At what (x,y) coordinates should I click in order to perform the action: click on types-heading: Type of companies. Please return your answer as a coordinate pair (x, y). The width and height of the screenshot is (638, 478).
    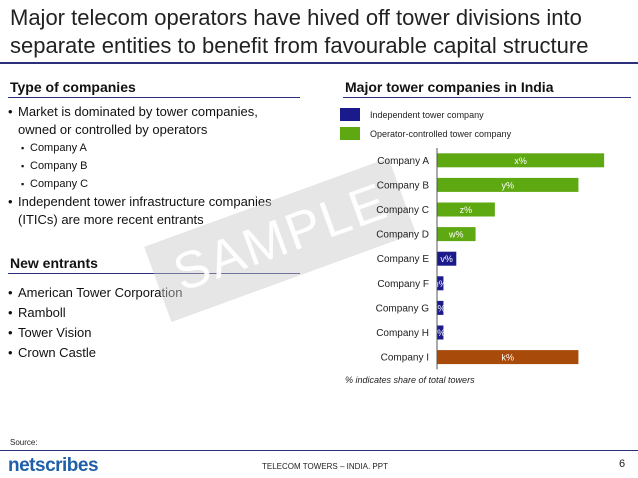
    Looking at the image, I should click on (73, 87).